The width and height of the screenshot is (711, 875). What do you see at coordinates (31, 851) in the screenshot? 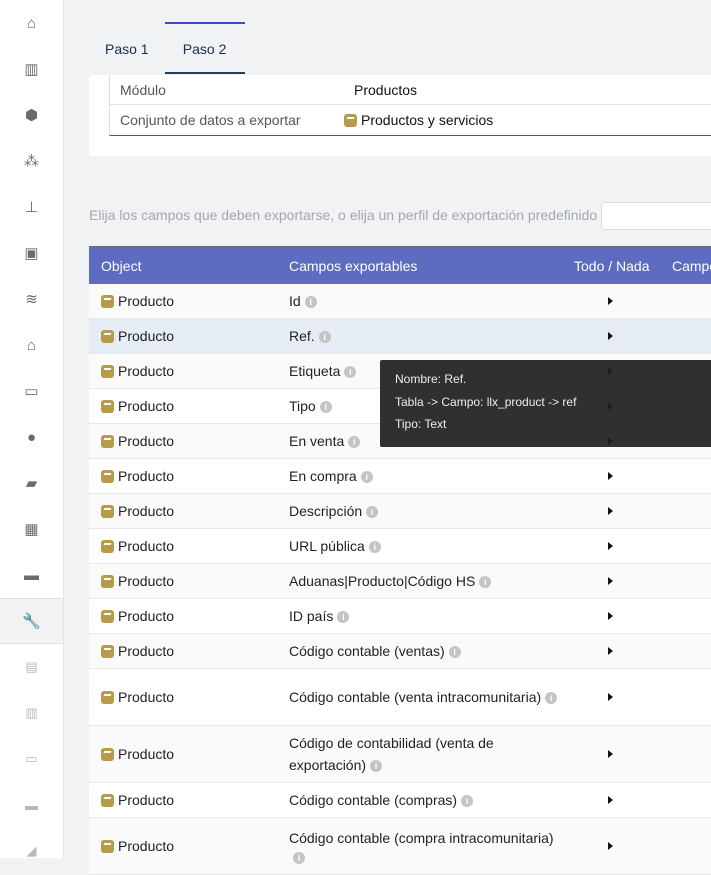
I see `sidebar-item-paper-plane: ◢` at bounding box center [31, 851].